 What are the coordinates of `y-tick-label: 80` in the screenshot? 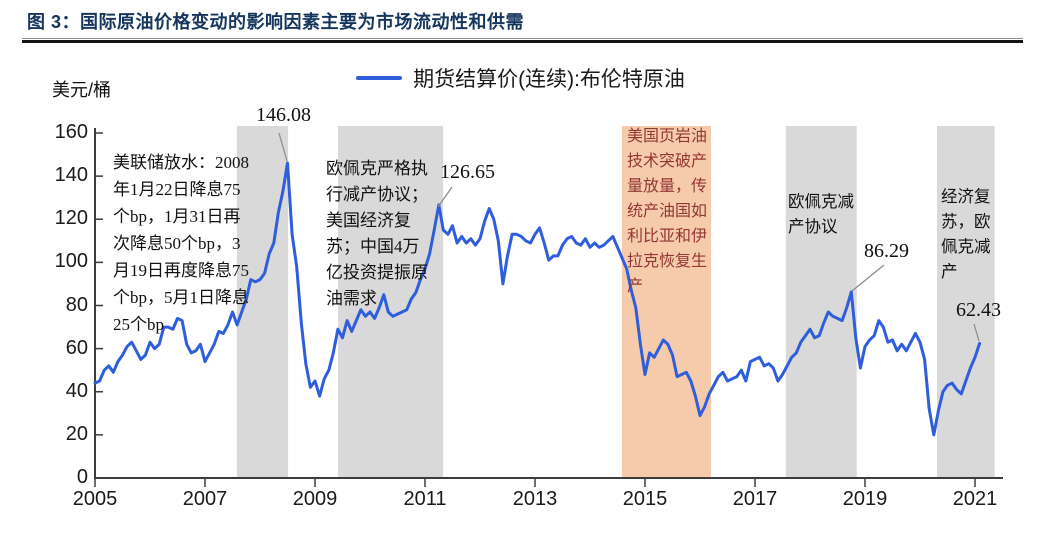 It's located at (76, 304).